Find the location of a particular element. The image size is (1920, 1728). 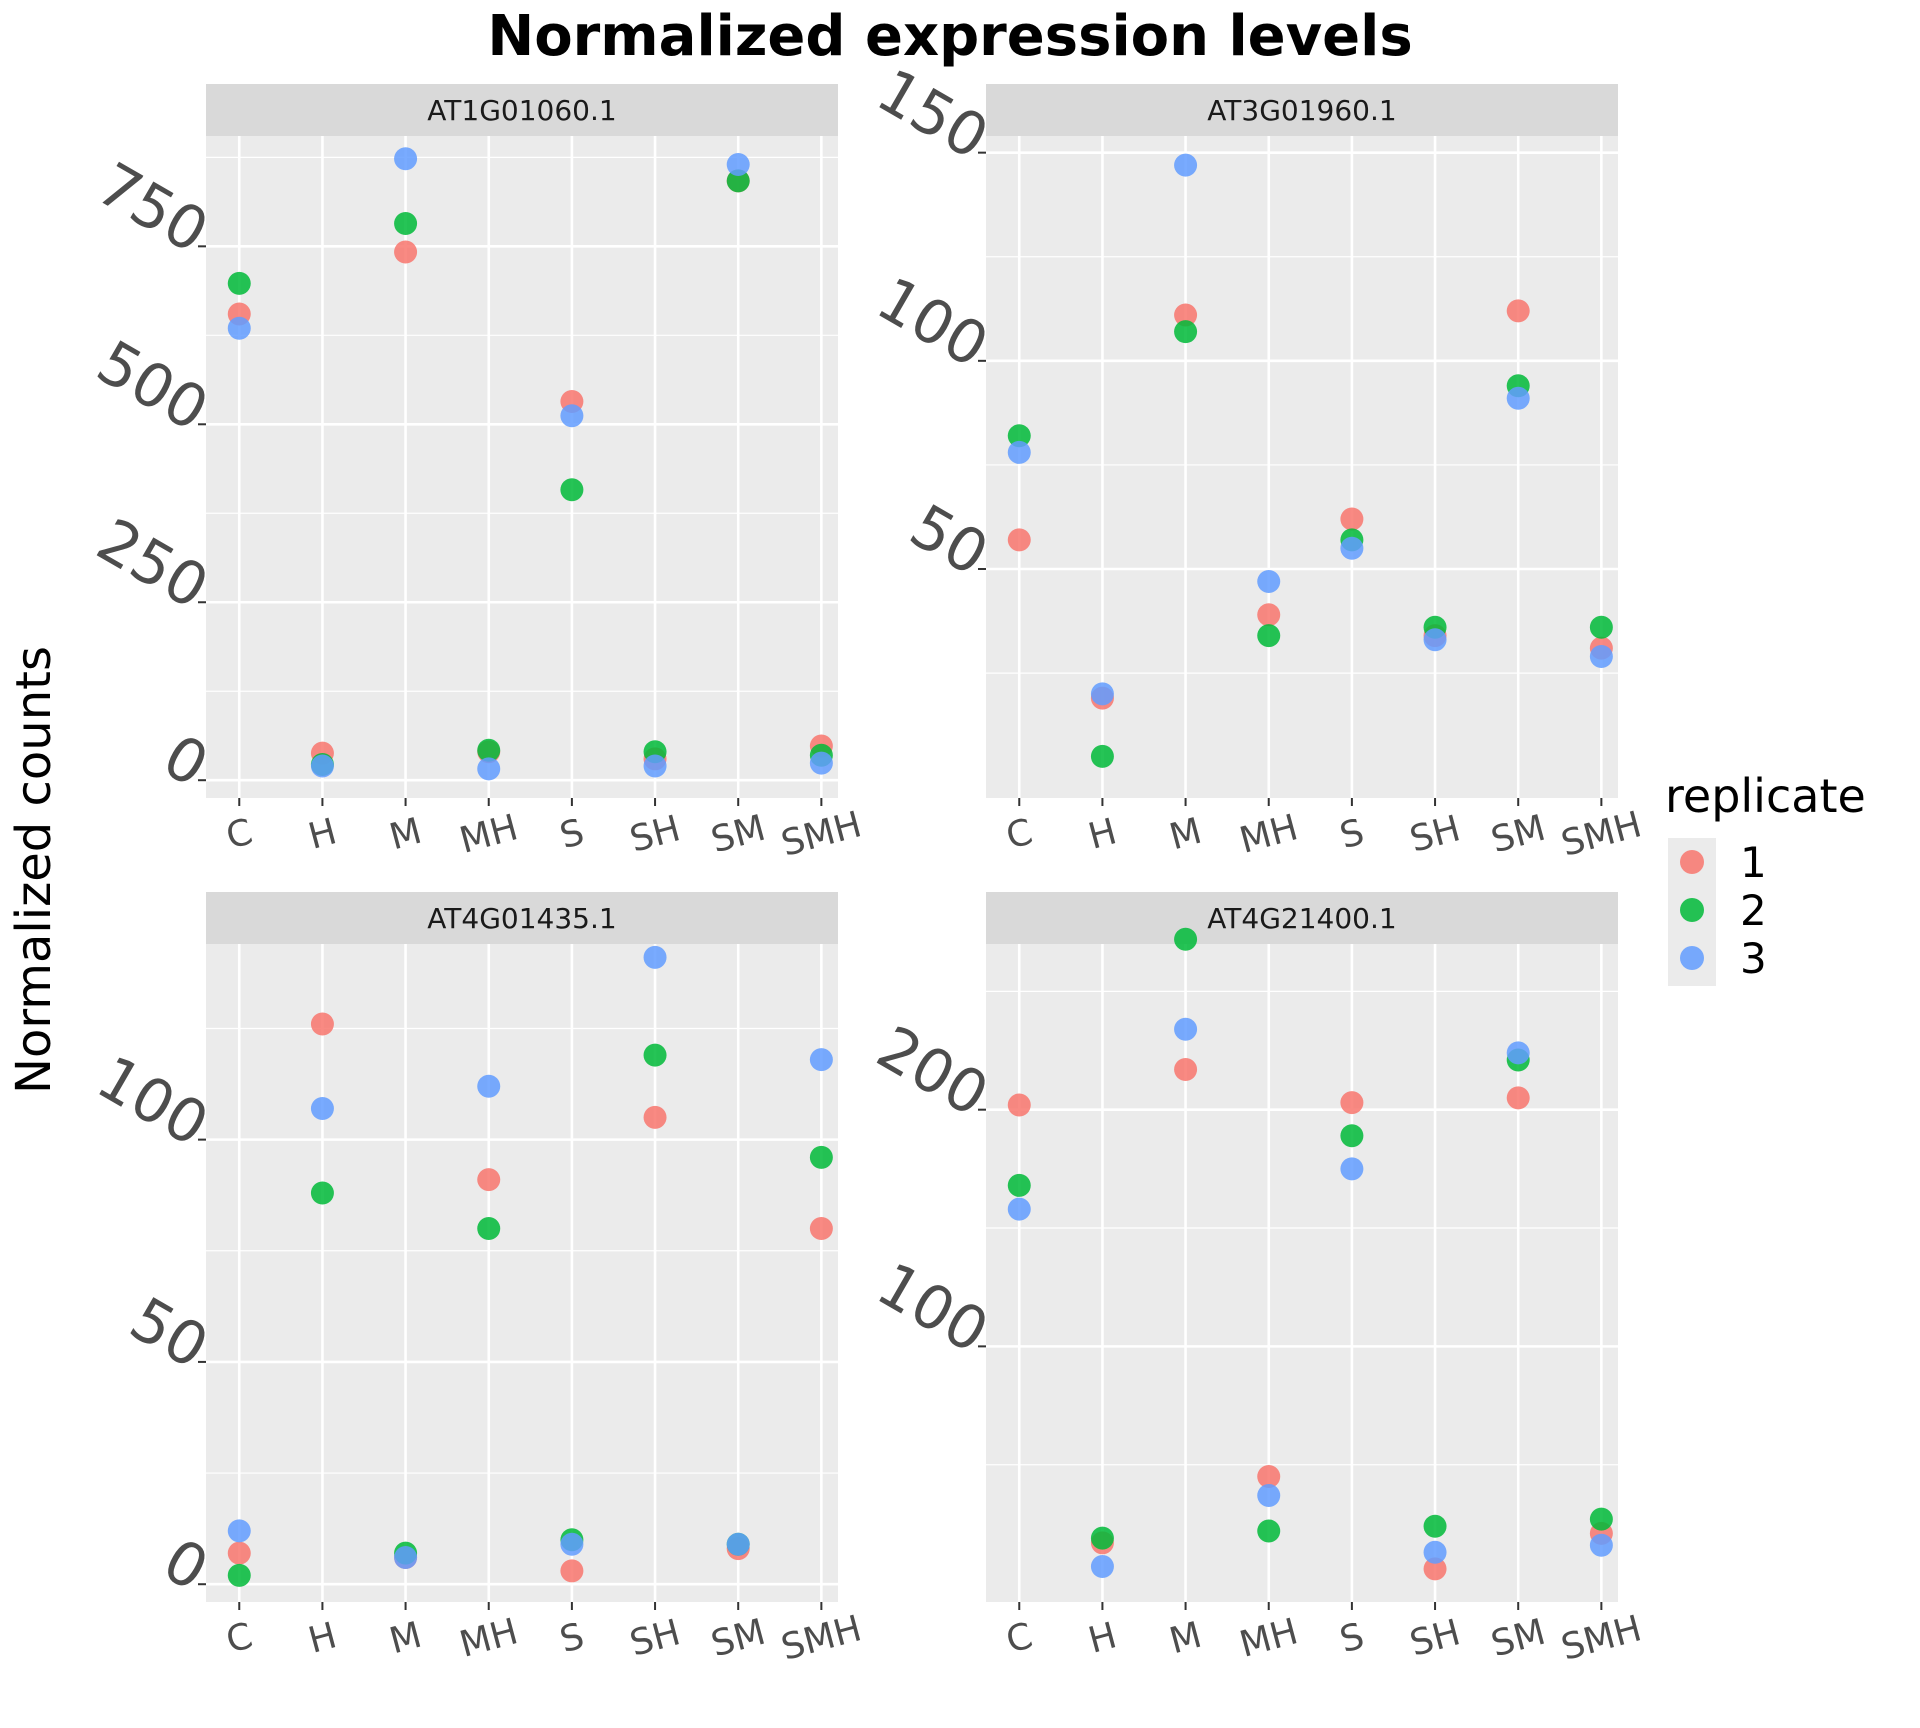

legend: replicate 123 is located at coordinates (1765, 877).